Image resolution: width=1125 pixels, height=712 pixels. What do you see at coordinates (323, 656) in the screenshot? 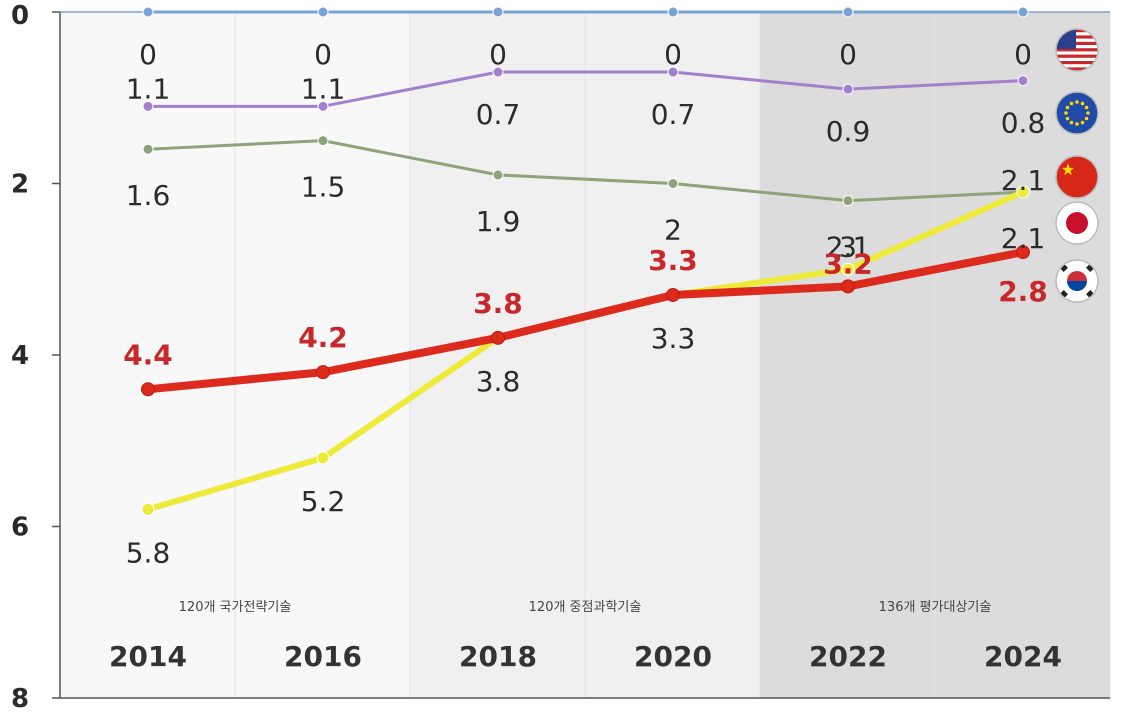
I see `x-tick-label: 2016` at bounding box center [323, 656].